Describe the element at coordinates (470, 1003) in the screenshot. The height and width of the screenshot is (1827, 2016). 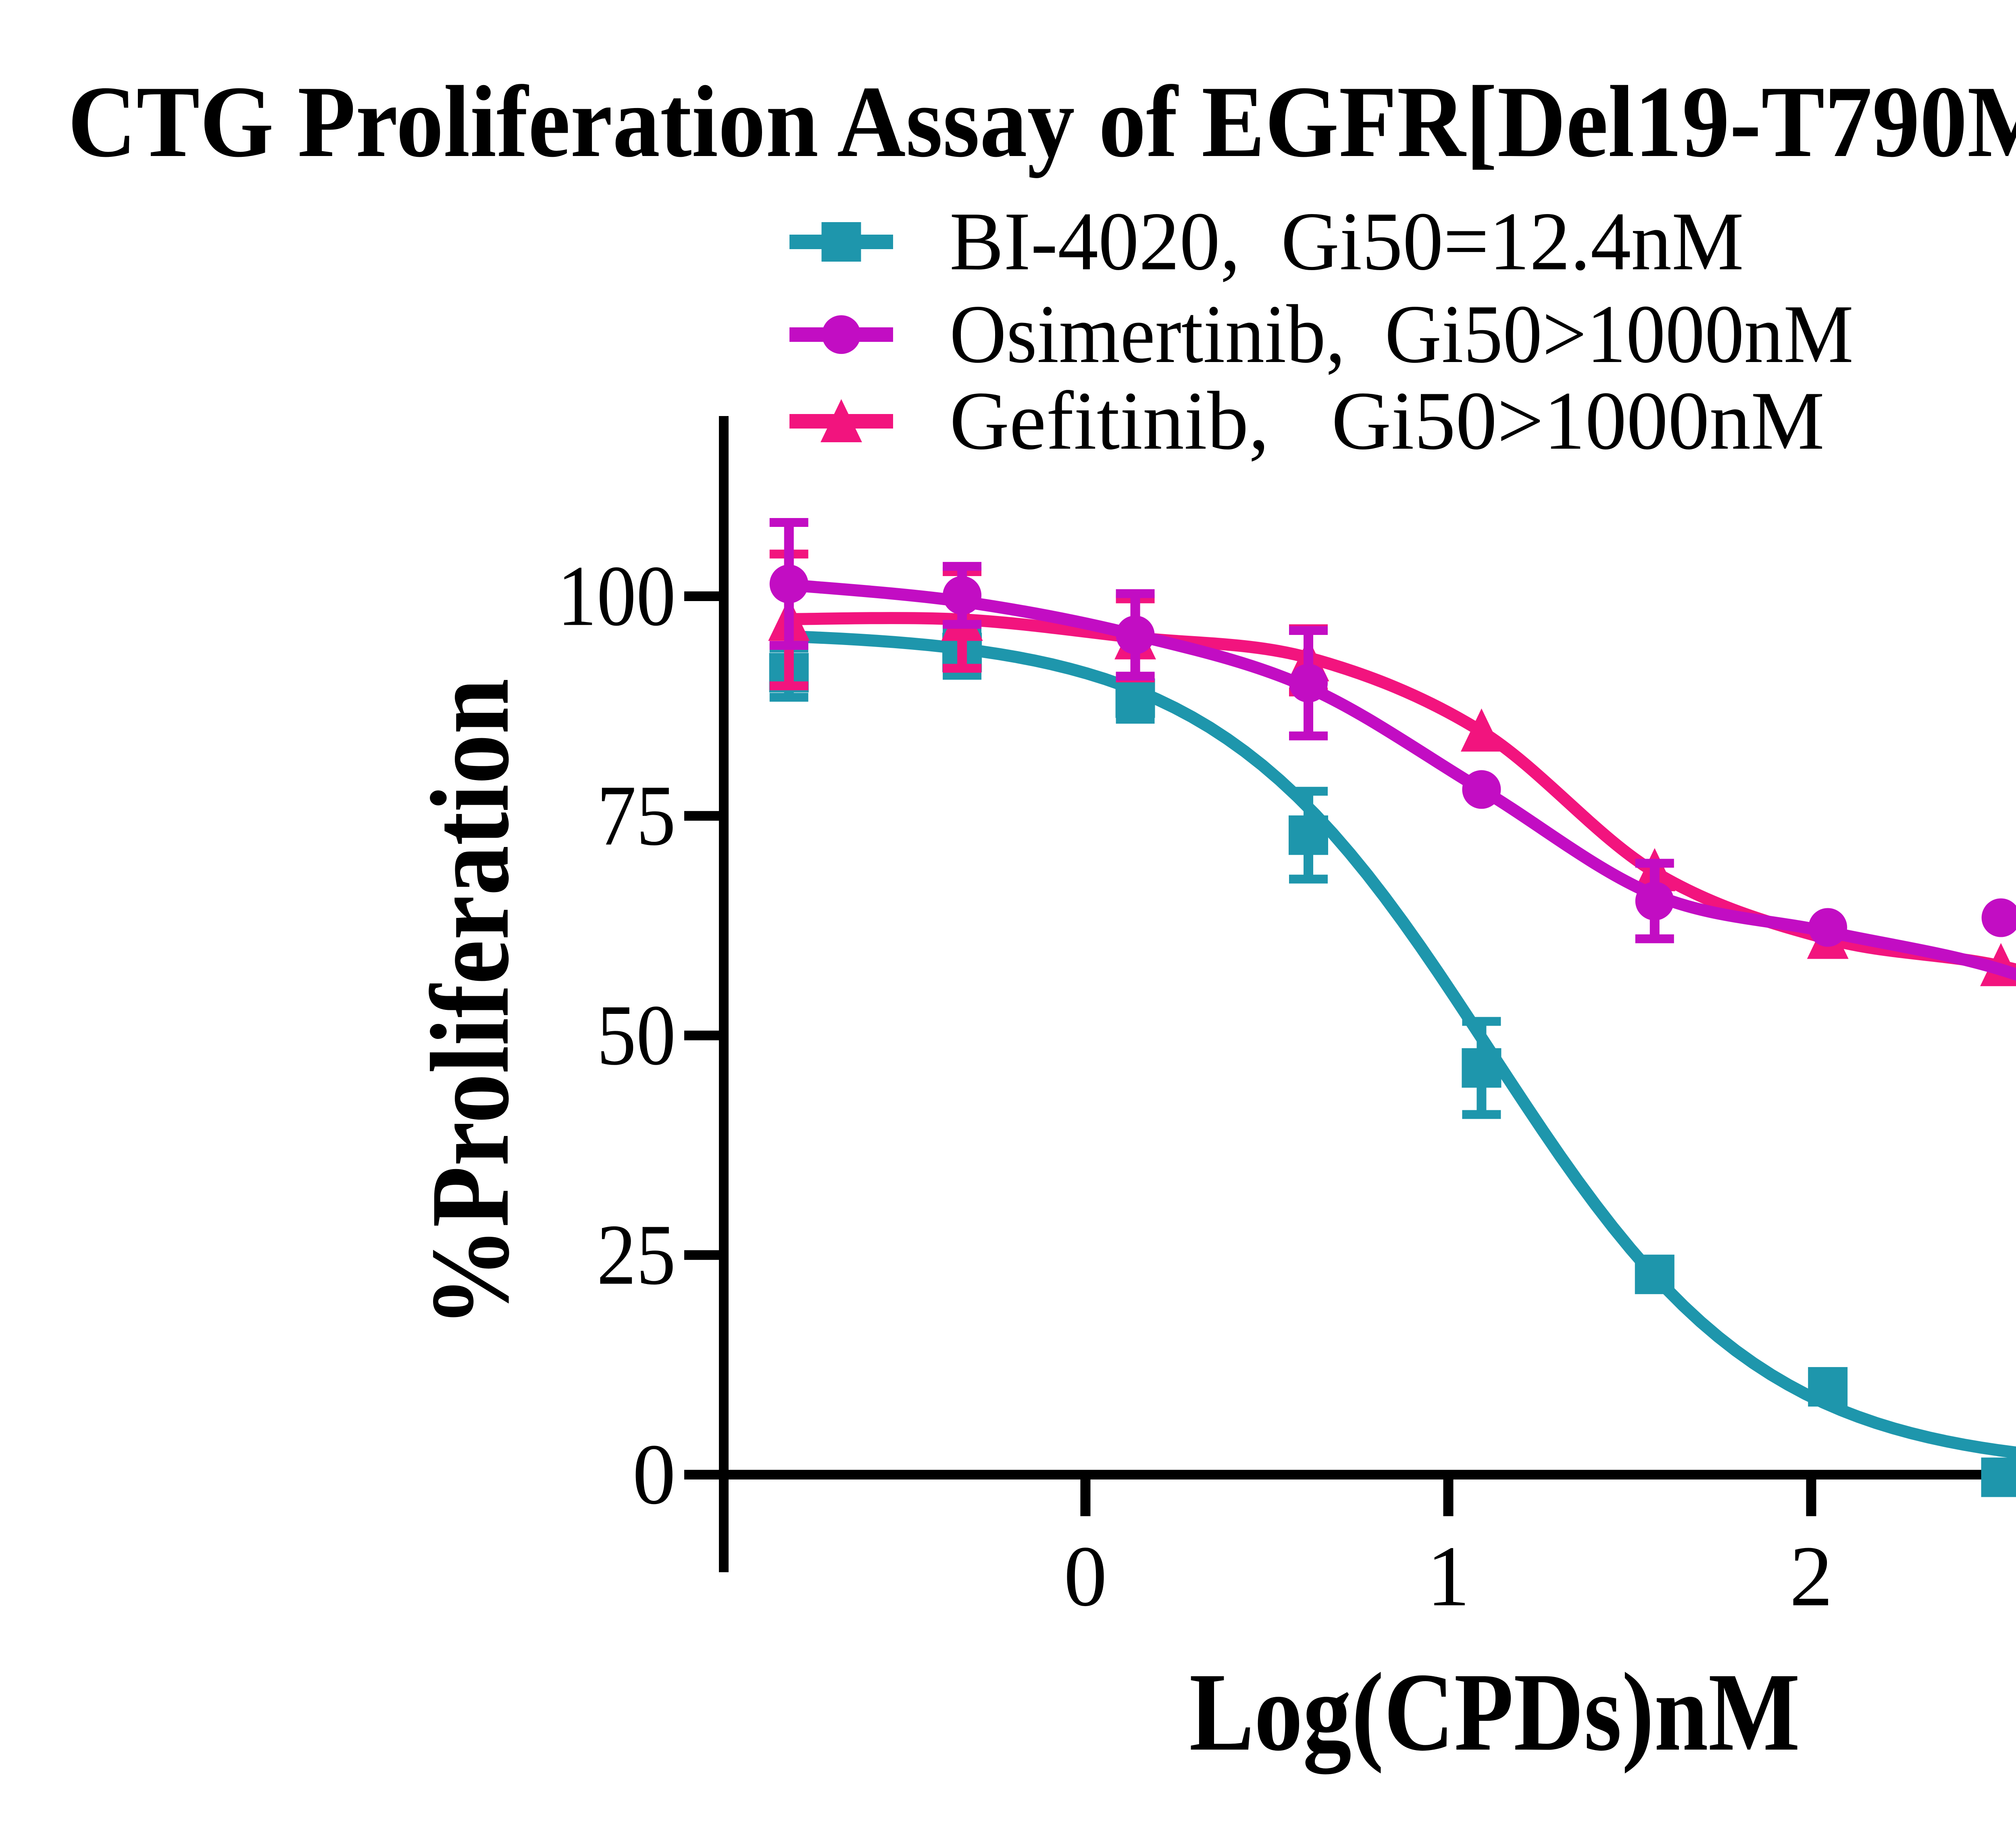
I see `svg-text: %Proliferation` at that location.